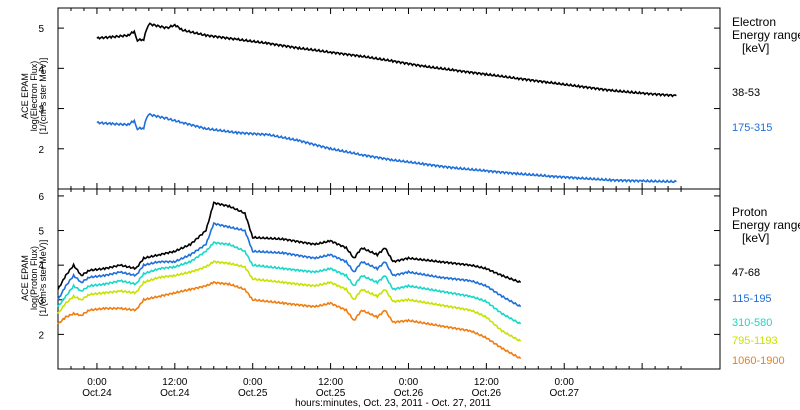 This screenshot has height=410, width=800. What do you see at coordinates (755, 48) in the screenshot?
I see `electron-legend-title-line-3: [keV]` at bounding box center [755, 48].